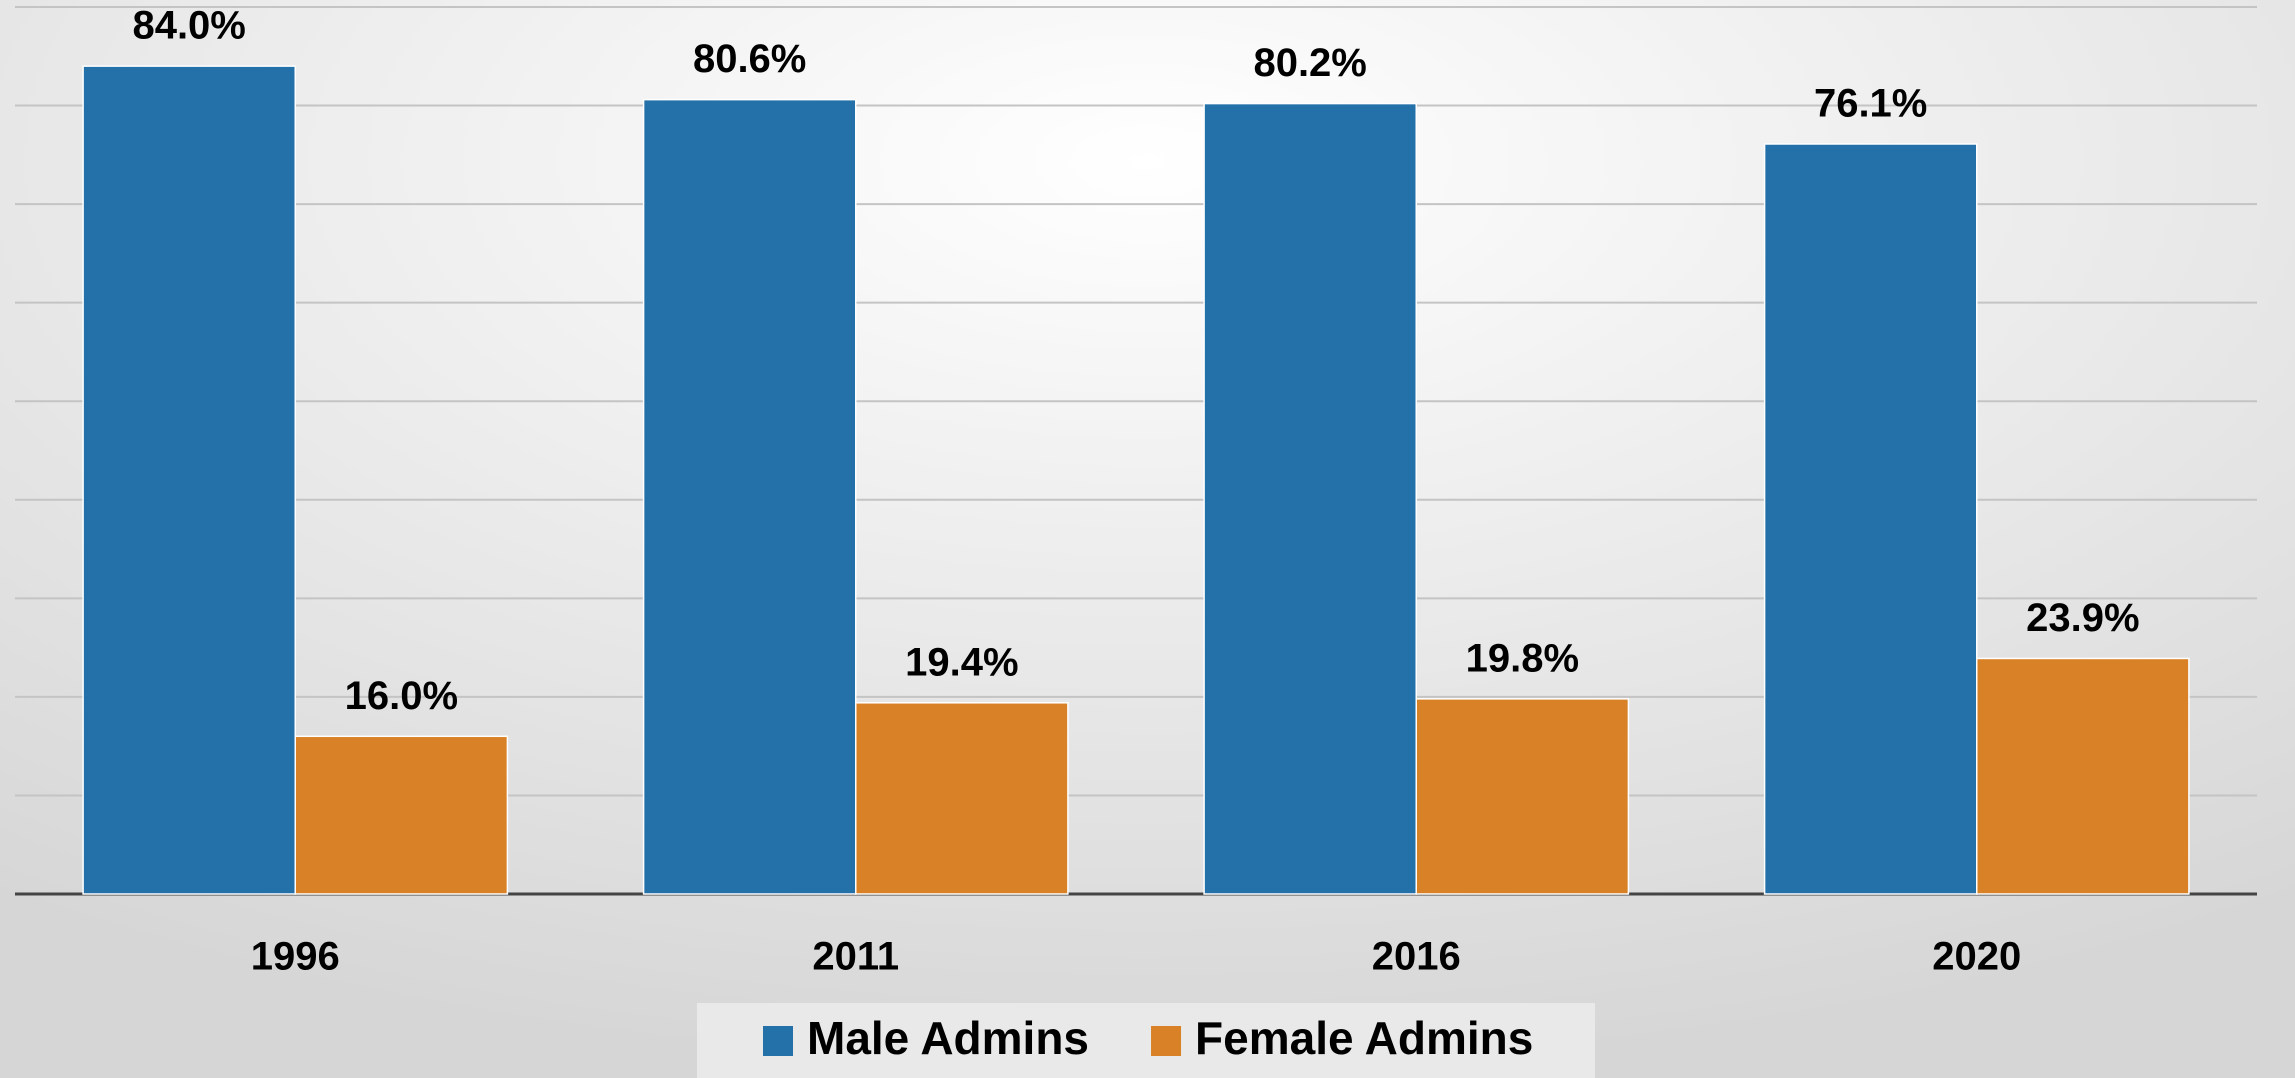 Image resolution: width=2295 pixels, height=1078 pixels. Describe the element at coordinates (948, 1038) in the screenshot. I see `legend-label: Male Admins` at that location.